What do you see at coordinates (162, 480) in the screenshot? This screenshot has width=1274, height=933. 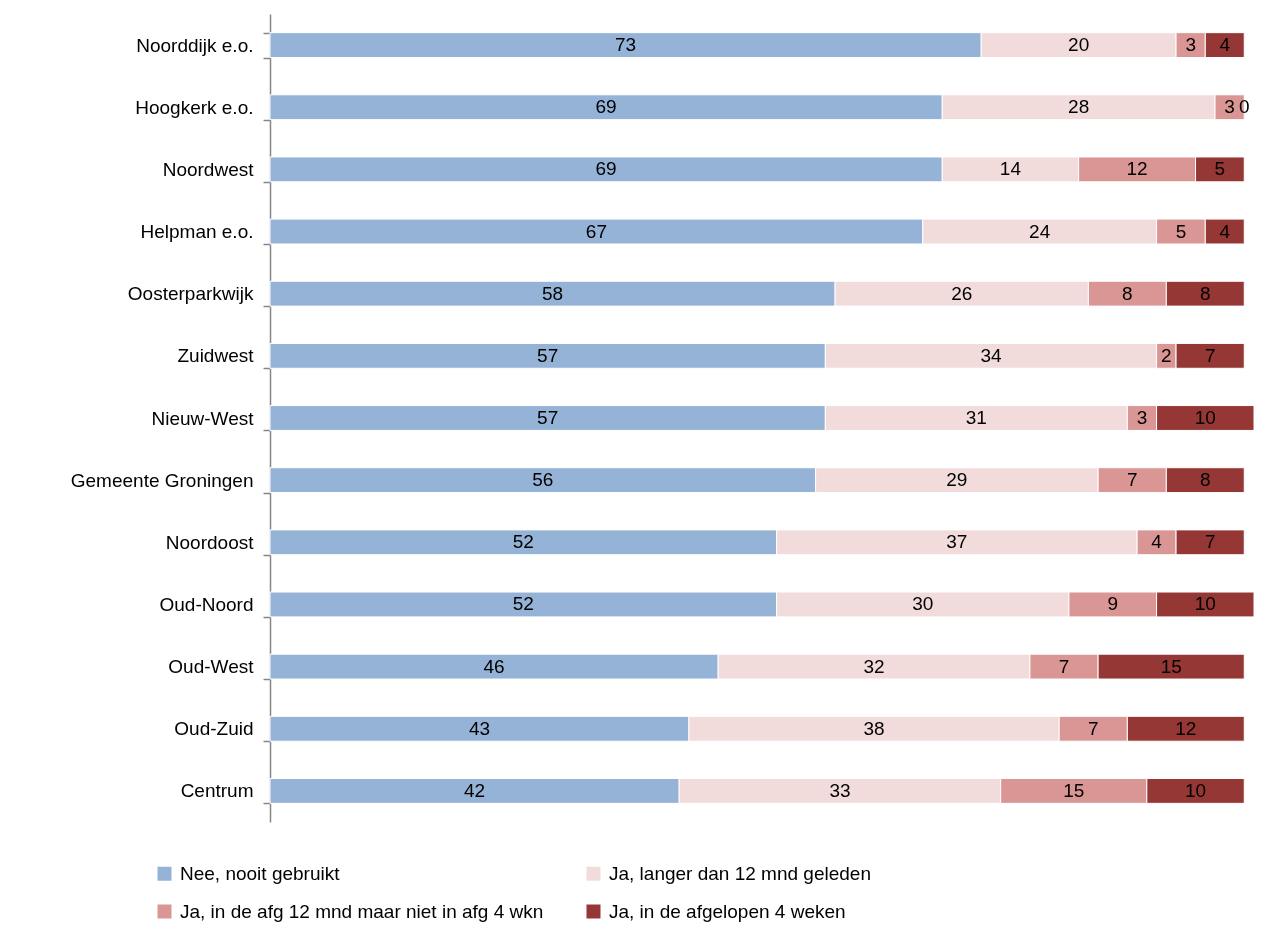 I see `y-tick-label: Gemeente Groningen` at bounding box center [162, 480].